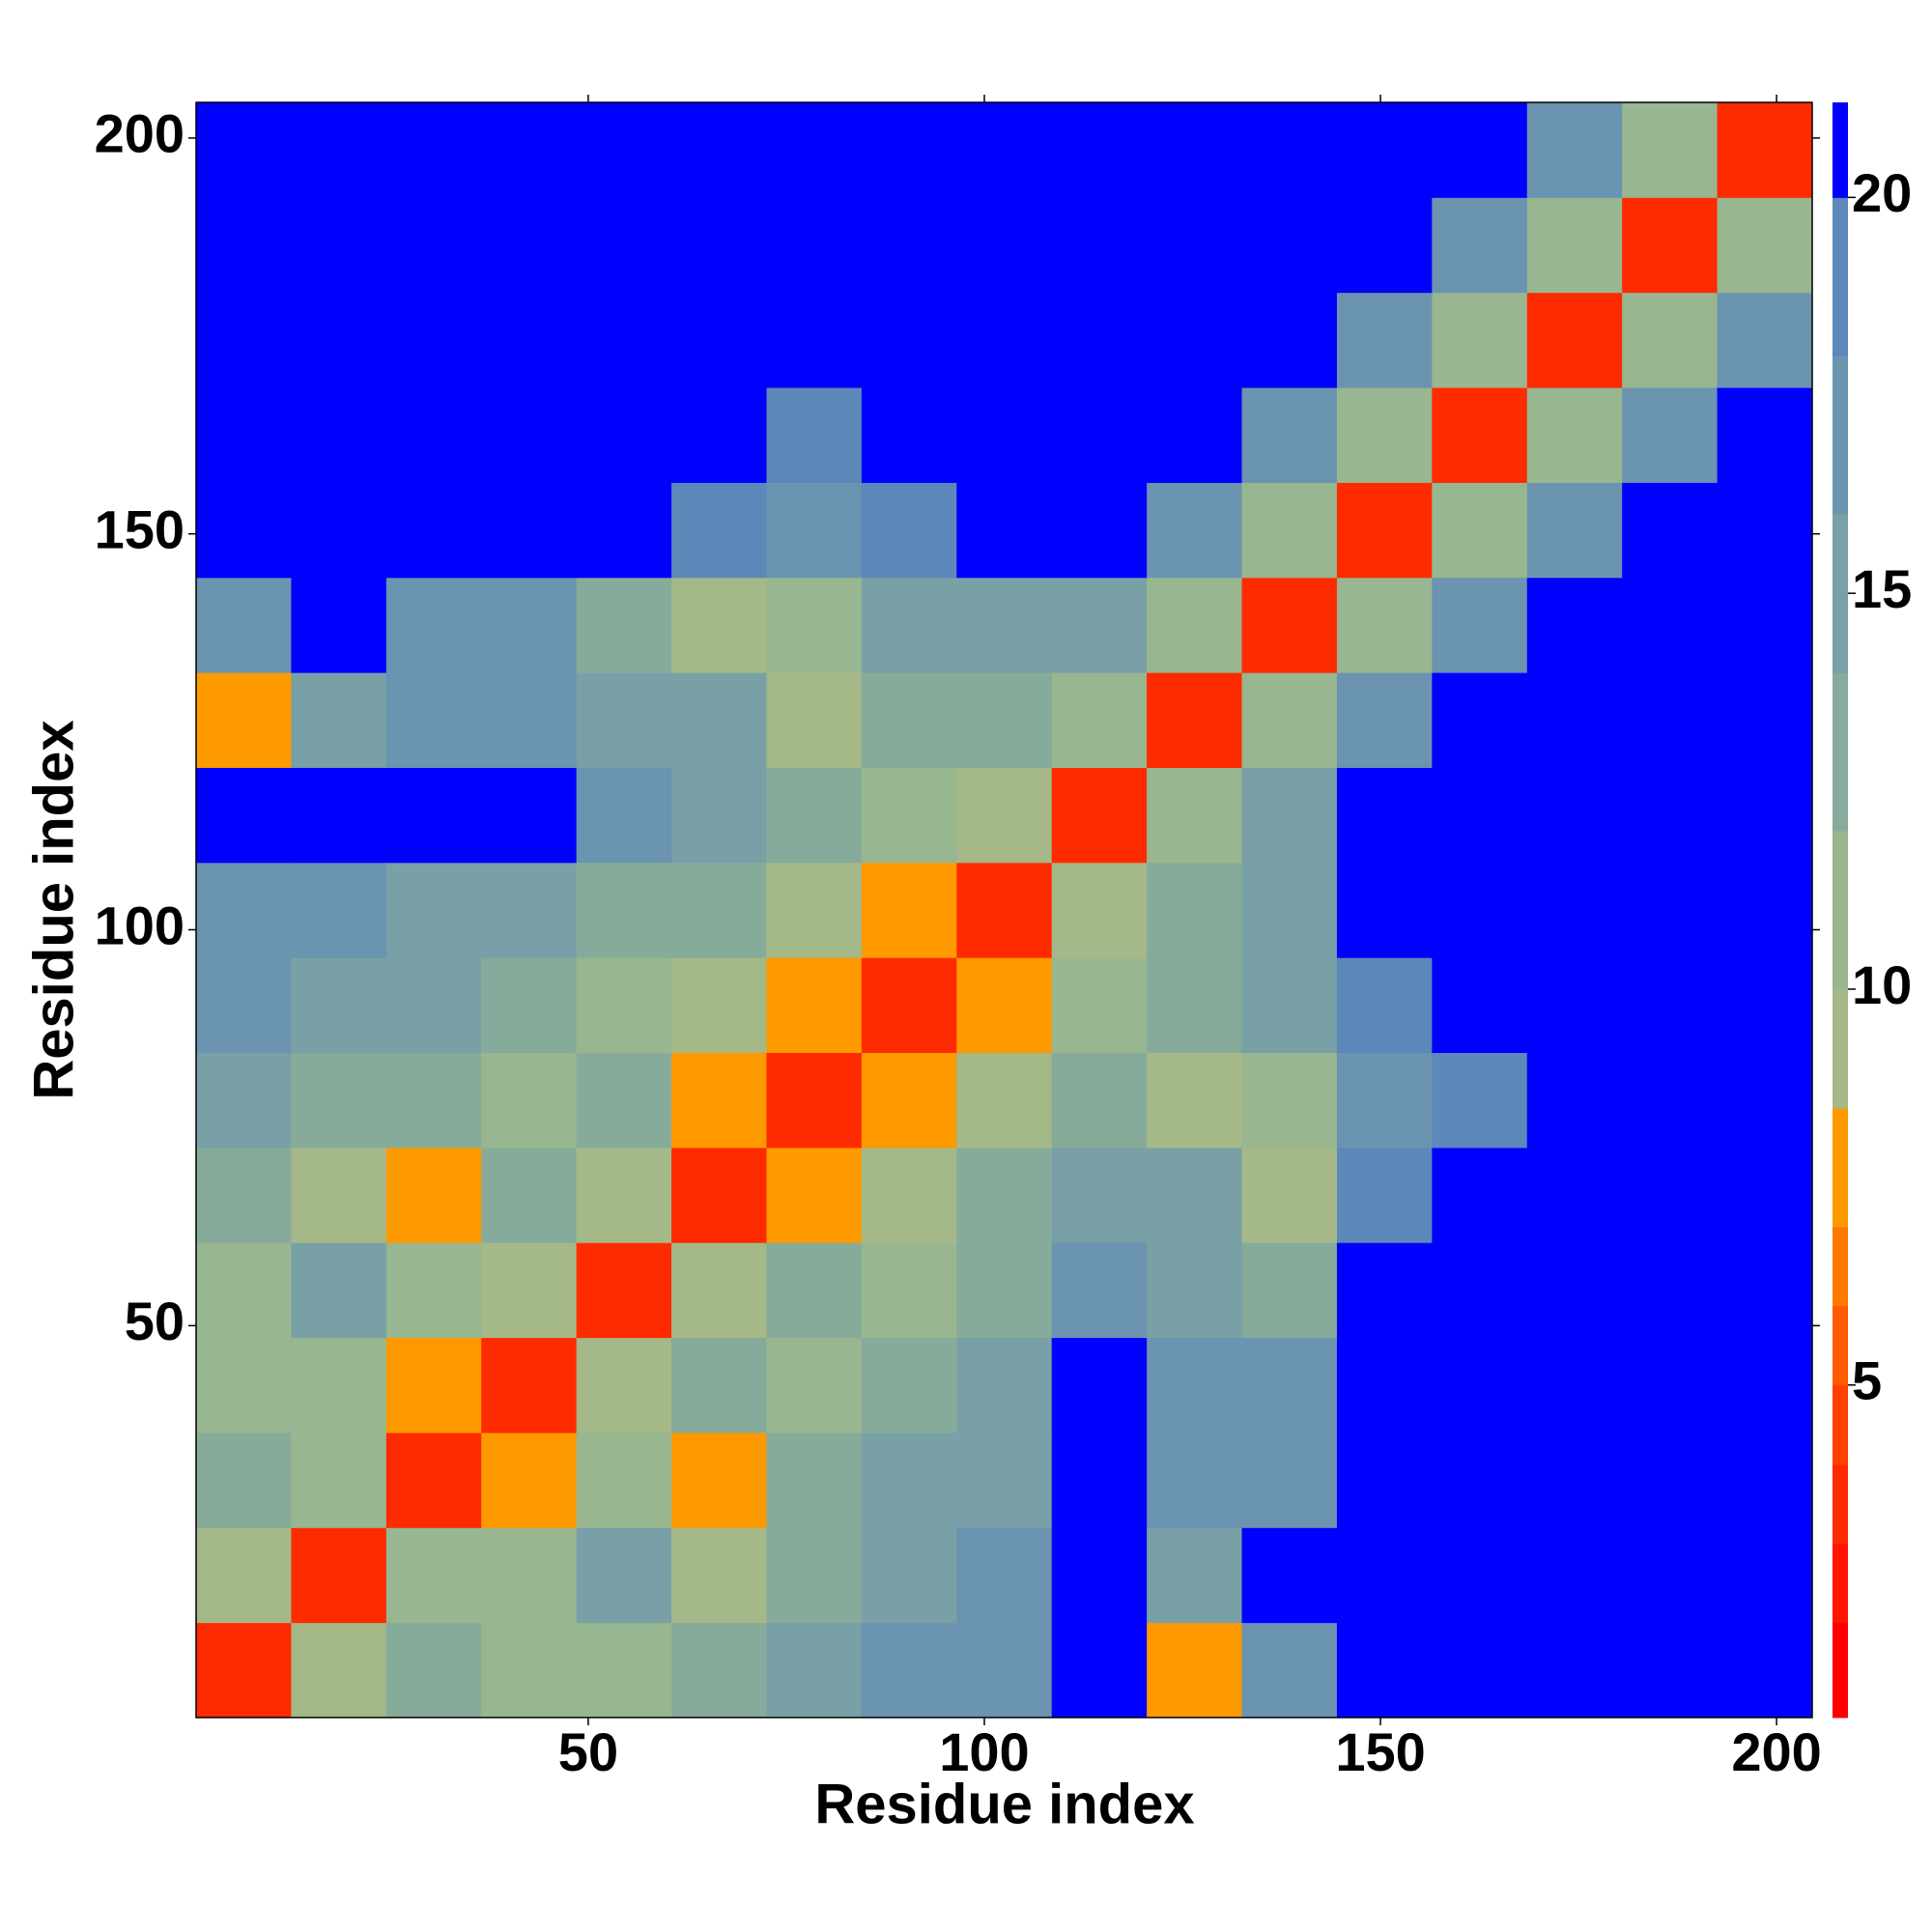 The height and width of the screenshot is (1932, 1932). What do you see at coordinates (588, 1751) in the screenshot?
I see `x-tick-label: 50` at bounding box center [588, 1751].